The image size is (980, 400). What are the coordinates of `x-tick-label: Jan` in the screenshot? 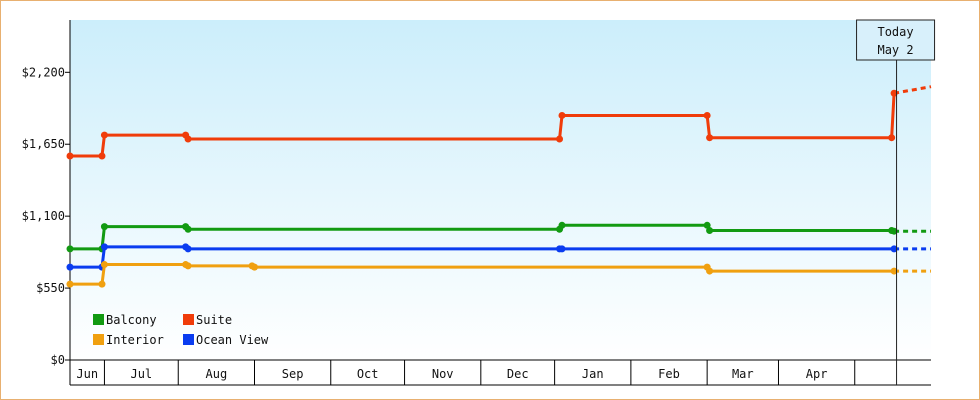 It's located at (593, 374).